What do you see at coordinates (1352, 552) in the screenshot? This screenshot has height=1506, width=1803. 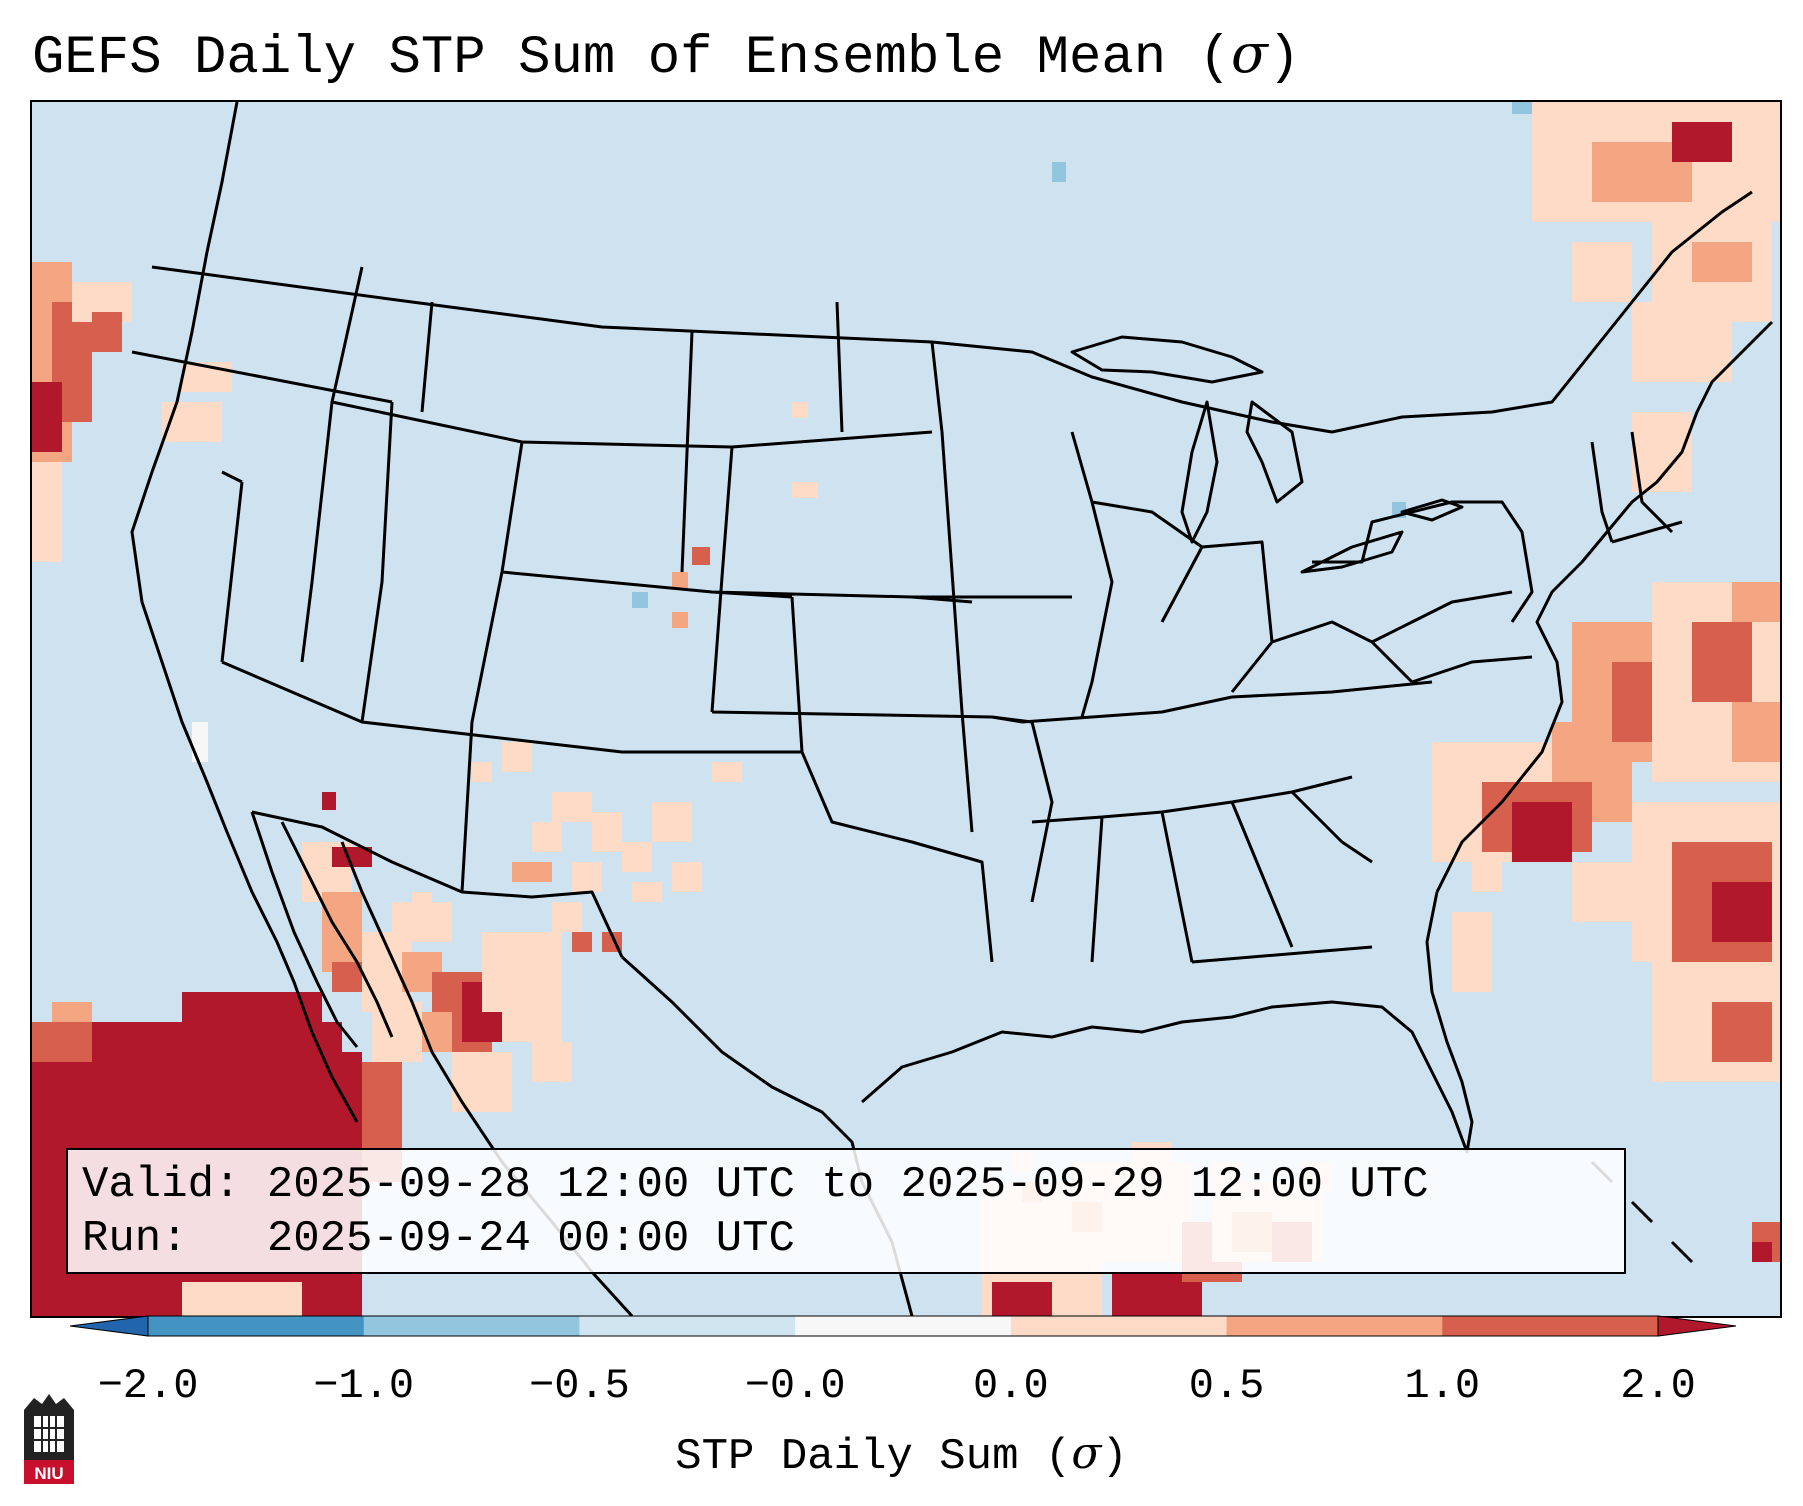 I see `lake-erie` at bounding box center [1352, 552].